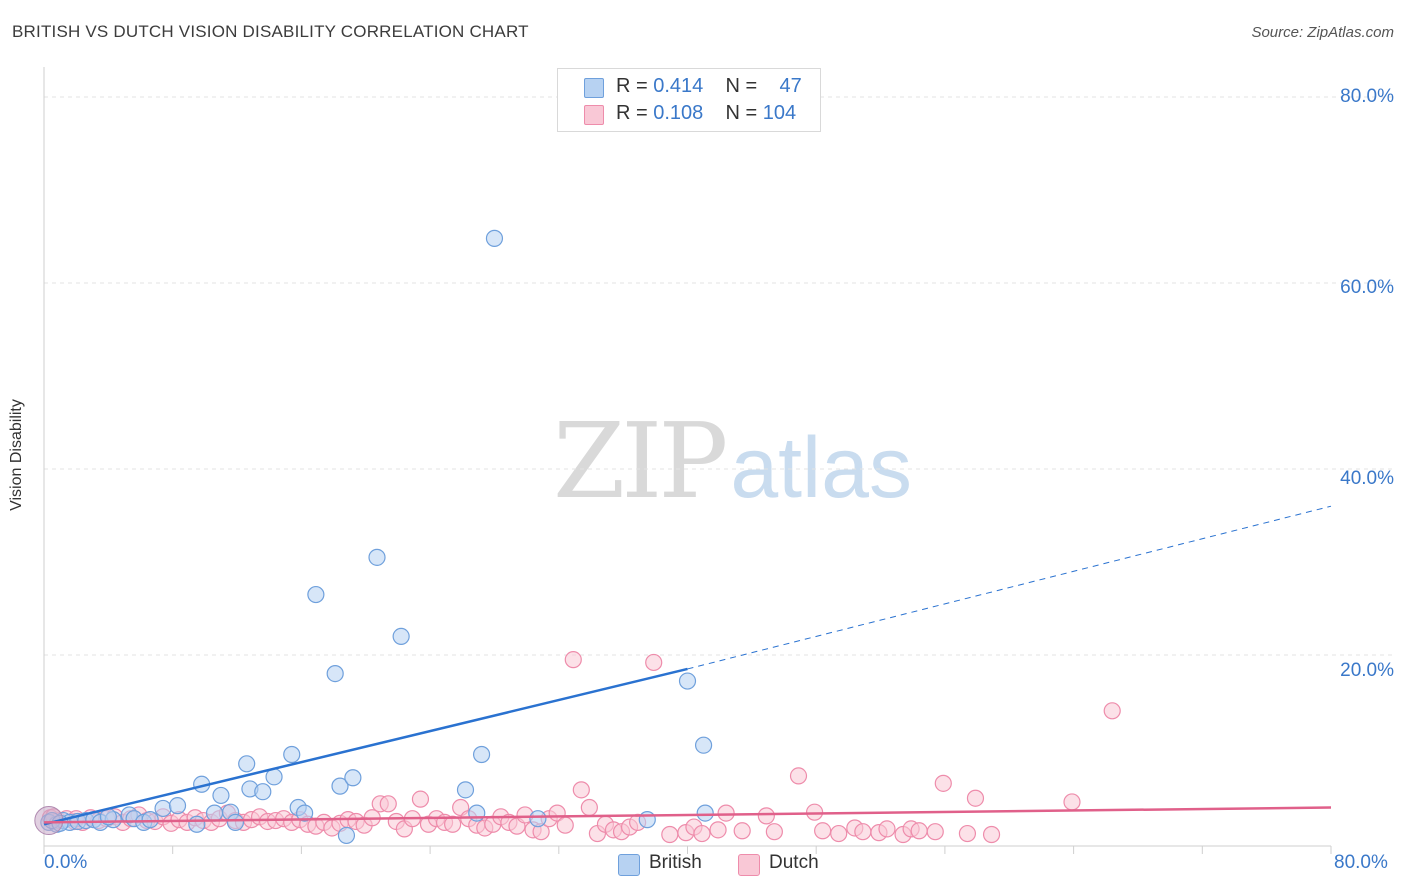 The width and height of the screenshot is (1406, 892). I want to click on x-tick-label-max: 80.0%, so click(1361, 862).